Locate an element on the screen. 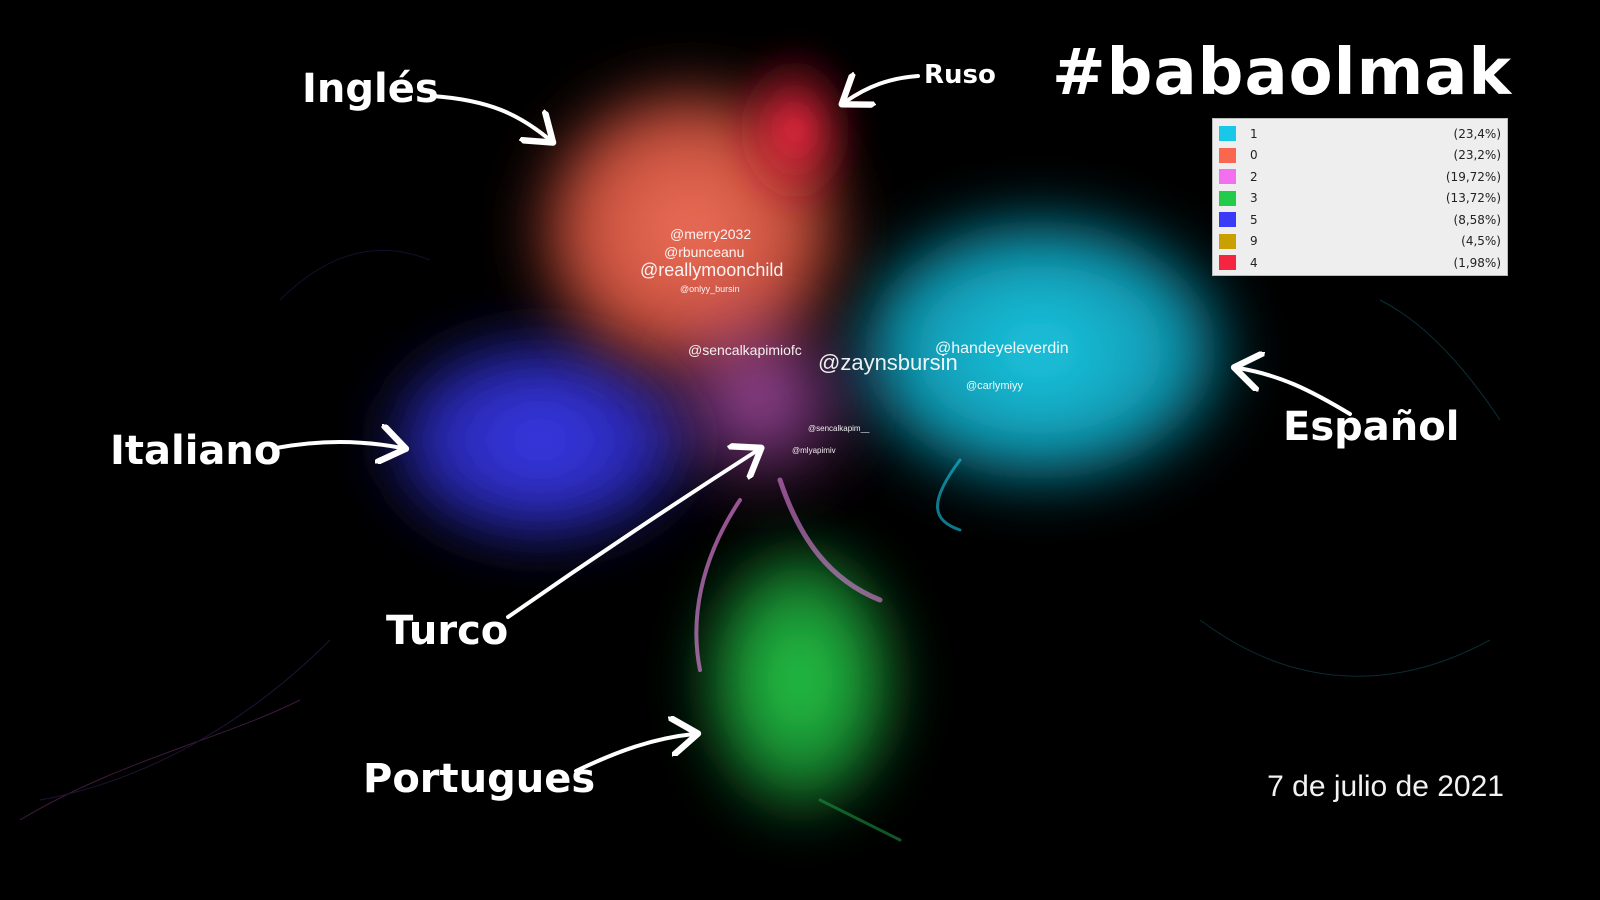 The image size is (1600, 900). legend-row: 0 (23,2%) is located at coordinates (1360, 156).